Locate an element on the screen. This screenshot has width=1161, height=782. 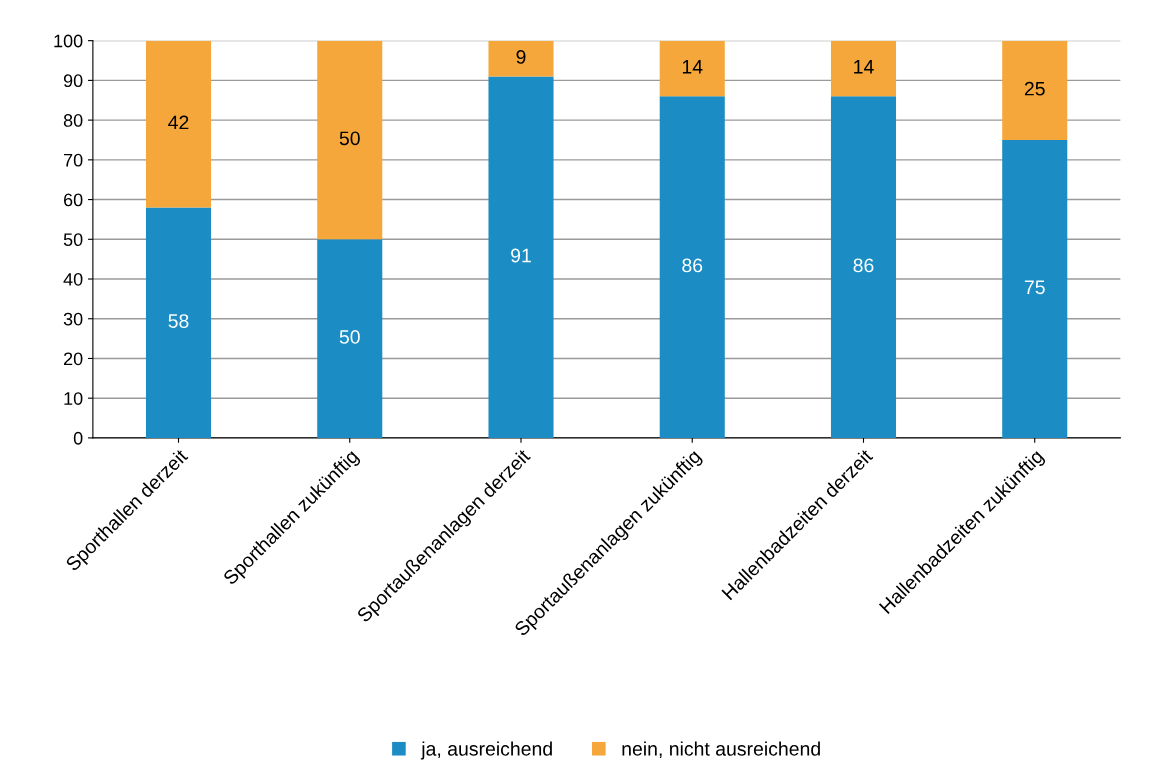
legend-label: ja, ausreichend is located at coordinates (486, 750).